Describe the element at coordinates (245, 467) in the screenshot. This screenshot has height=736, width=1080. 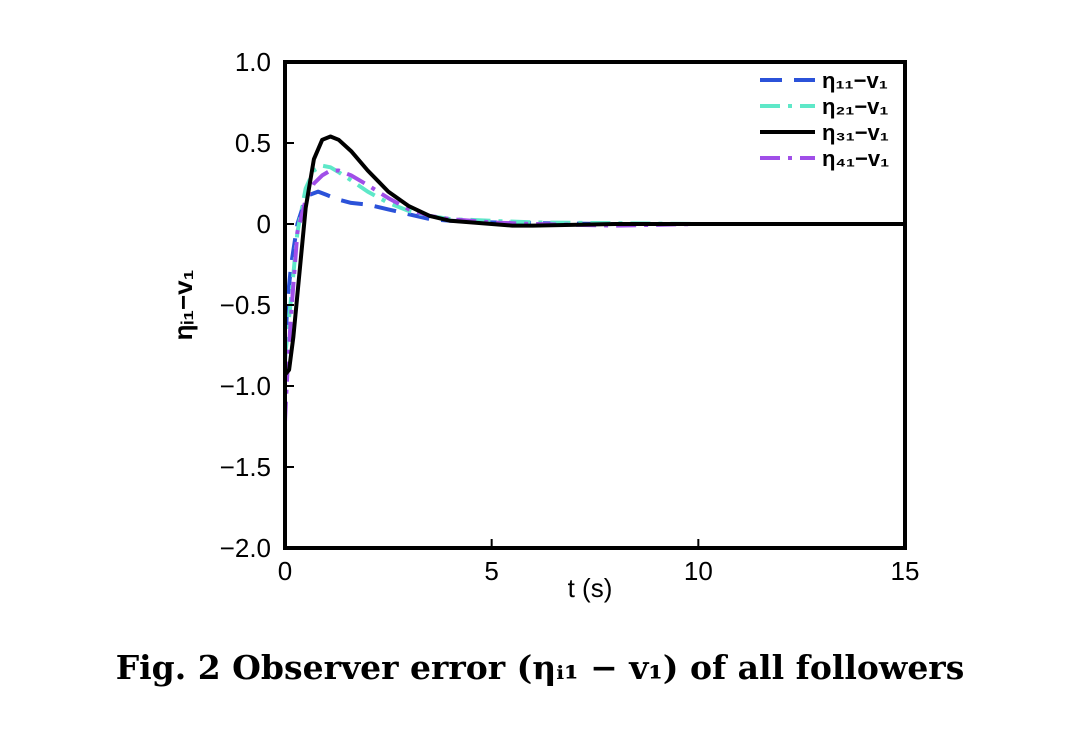
I see `y-tick-label: −1.5` at that location.